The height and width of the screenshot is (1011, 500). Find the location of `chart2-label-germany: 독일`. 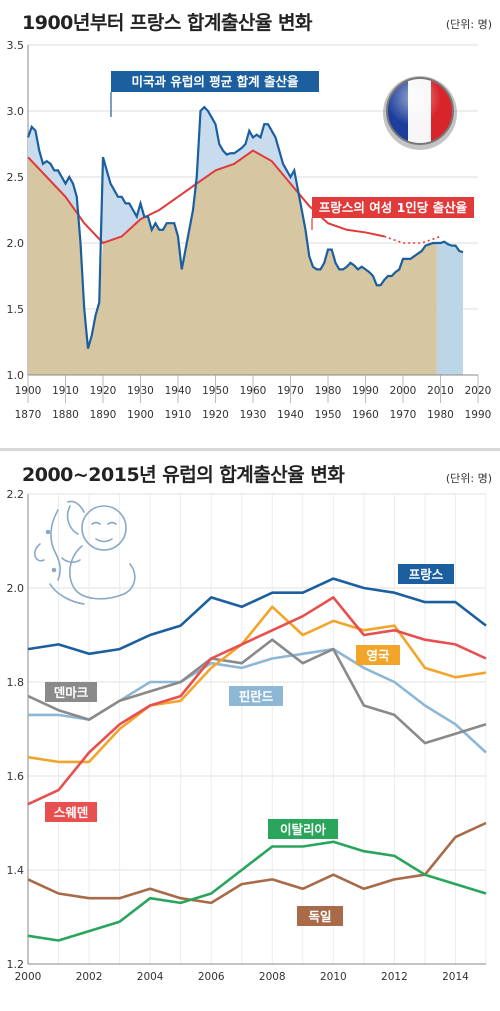

chart2-label-germany: 독일 is located at coordinates (319, 916).